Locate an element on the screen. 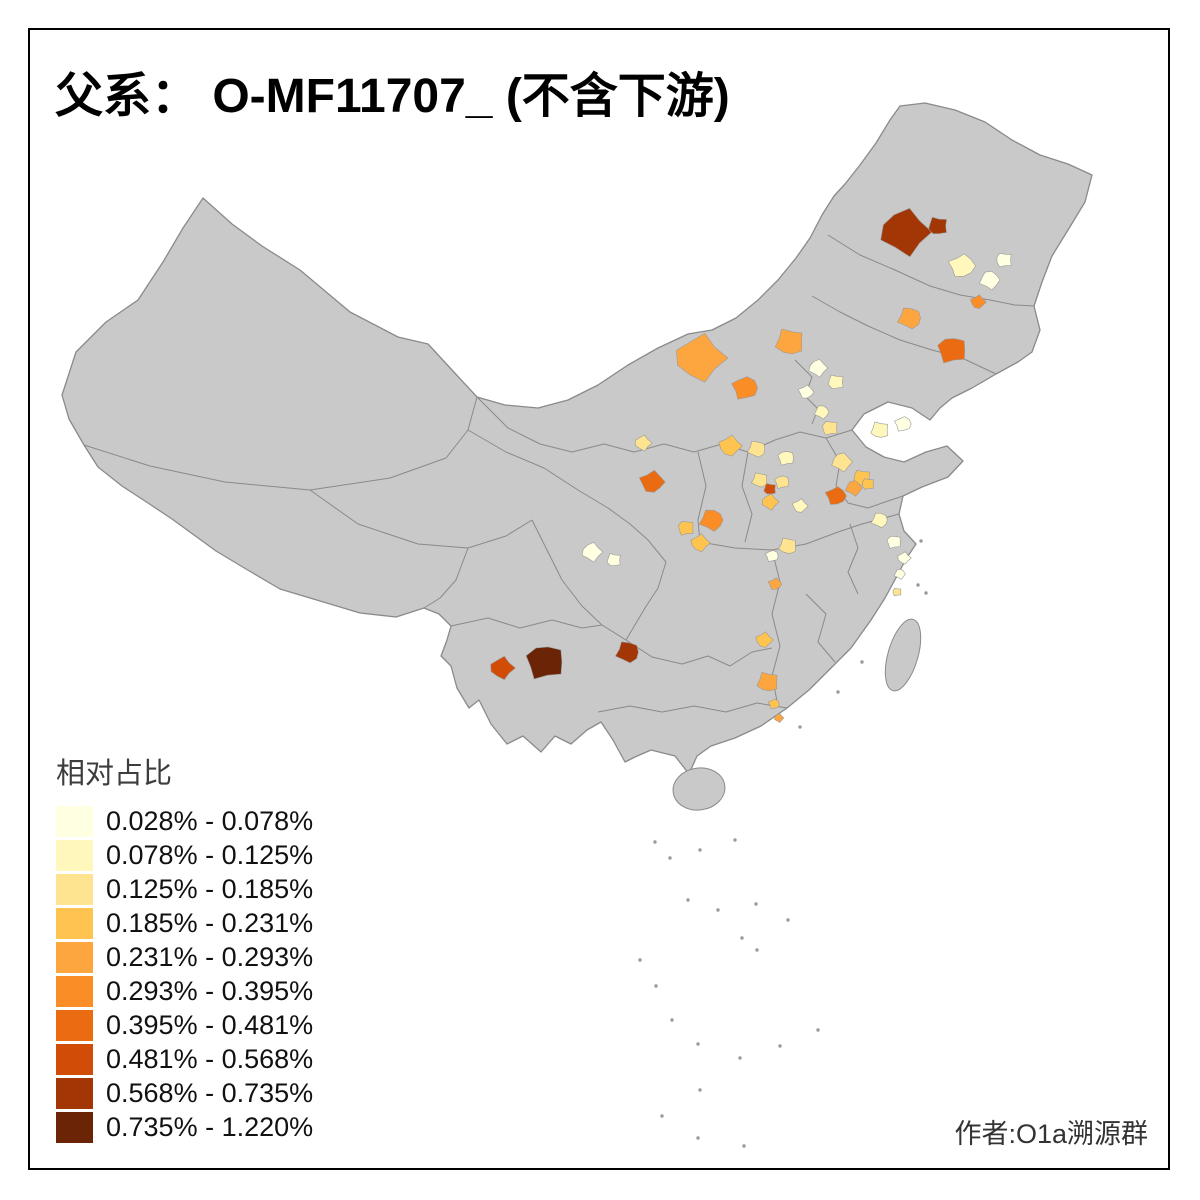  legend-item: 0.735% - 1.220% is located at coordinates (184, 1127).